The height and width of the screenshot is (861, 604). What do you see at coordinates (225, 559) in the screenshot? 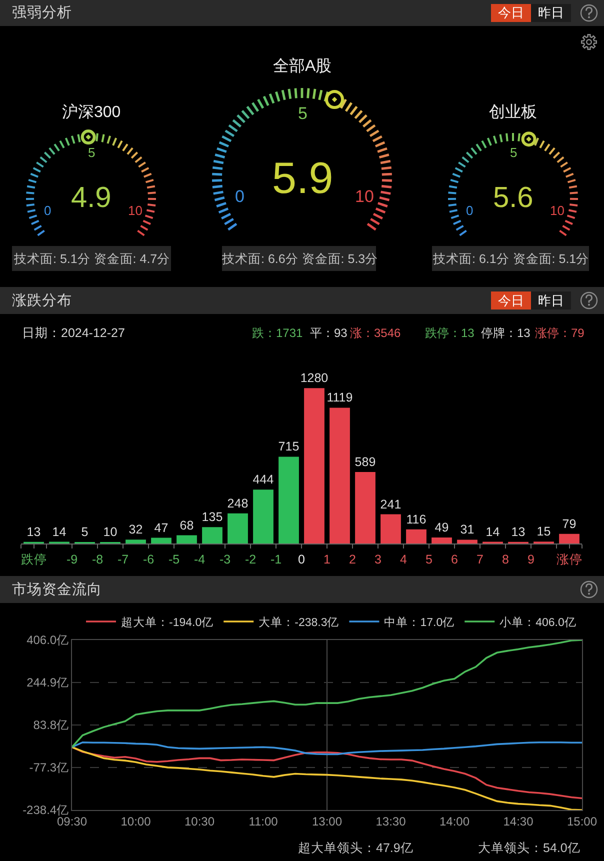
I see `x-tick-label: -3` at bounding box center [225, 559].